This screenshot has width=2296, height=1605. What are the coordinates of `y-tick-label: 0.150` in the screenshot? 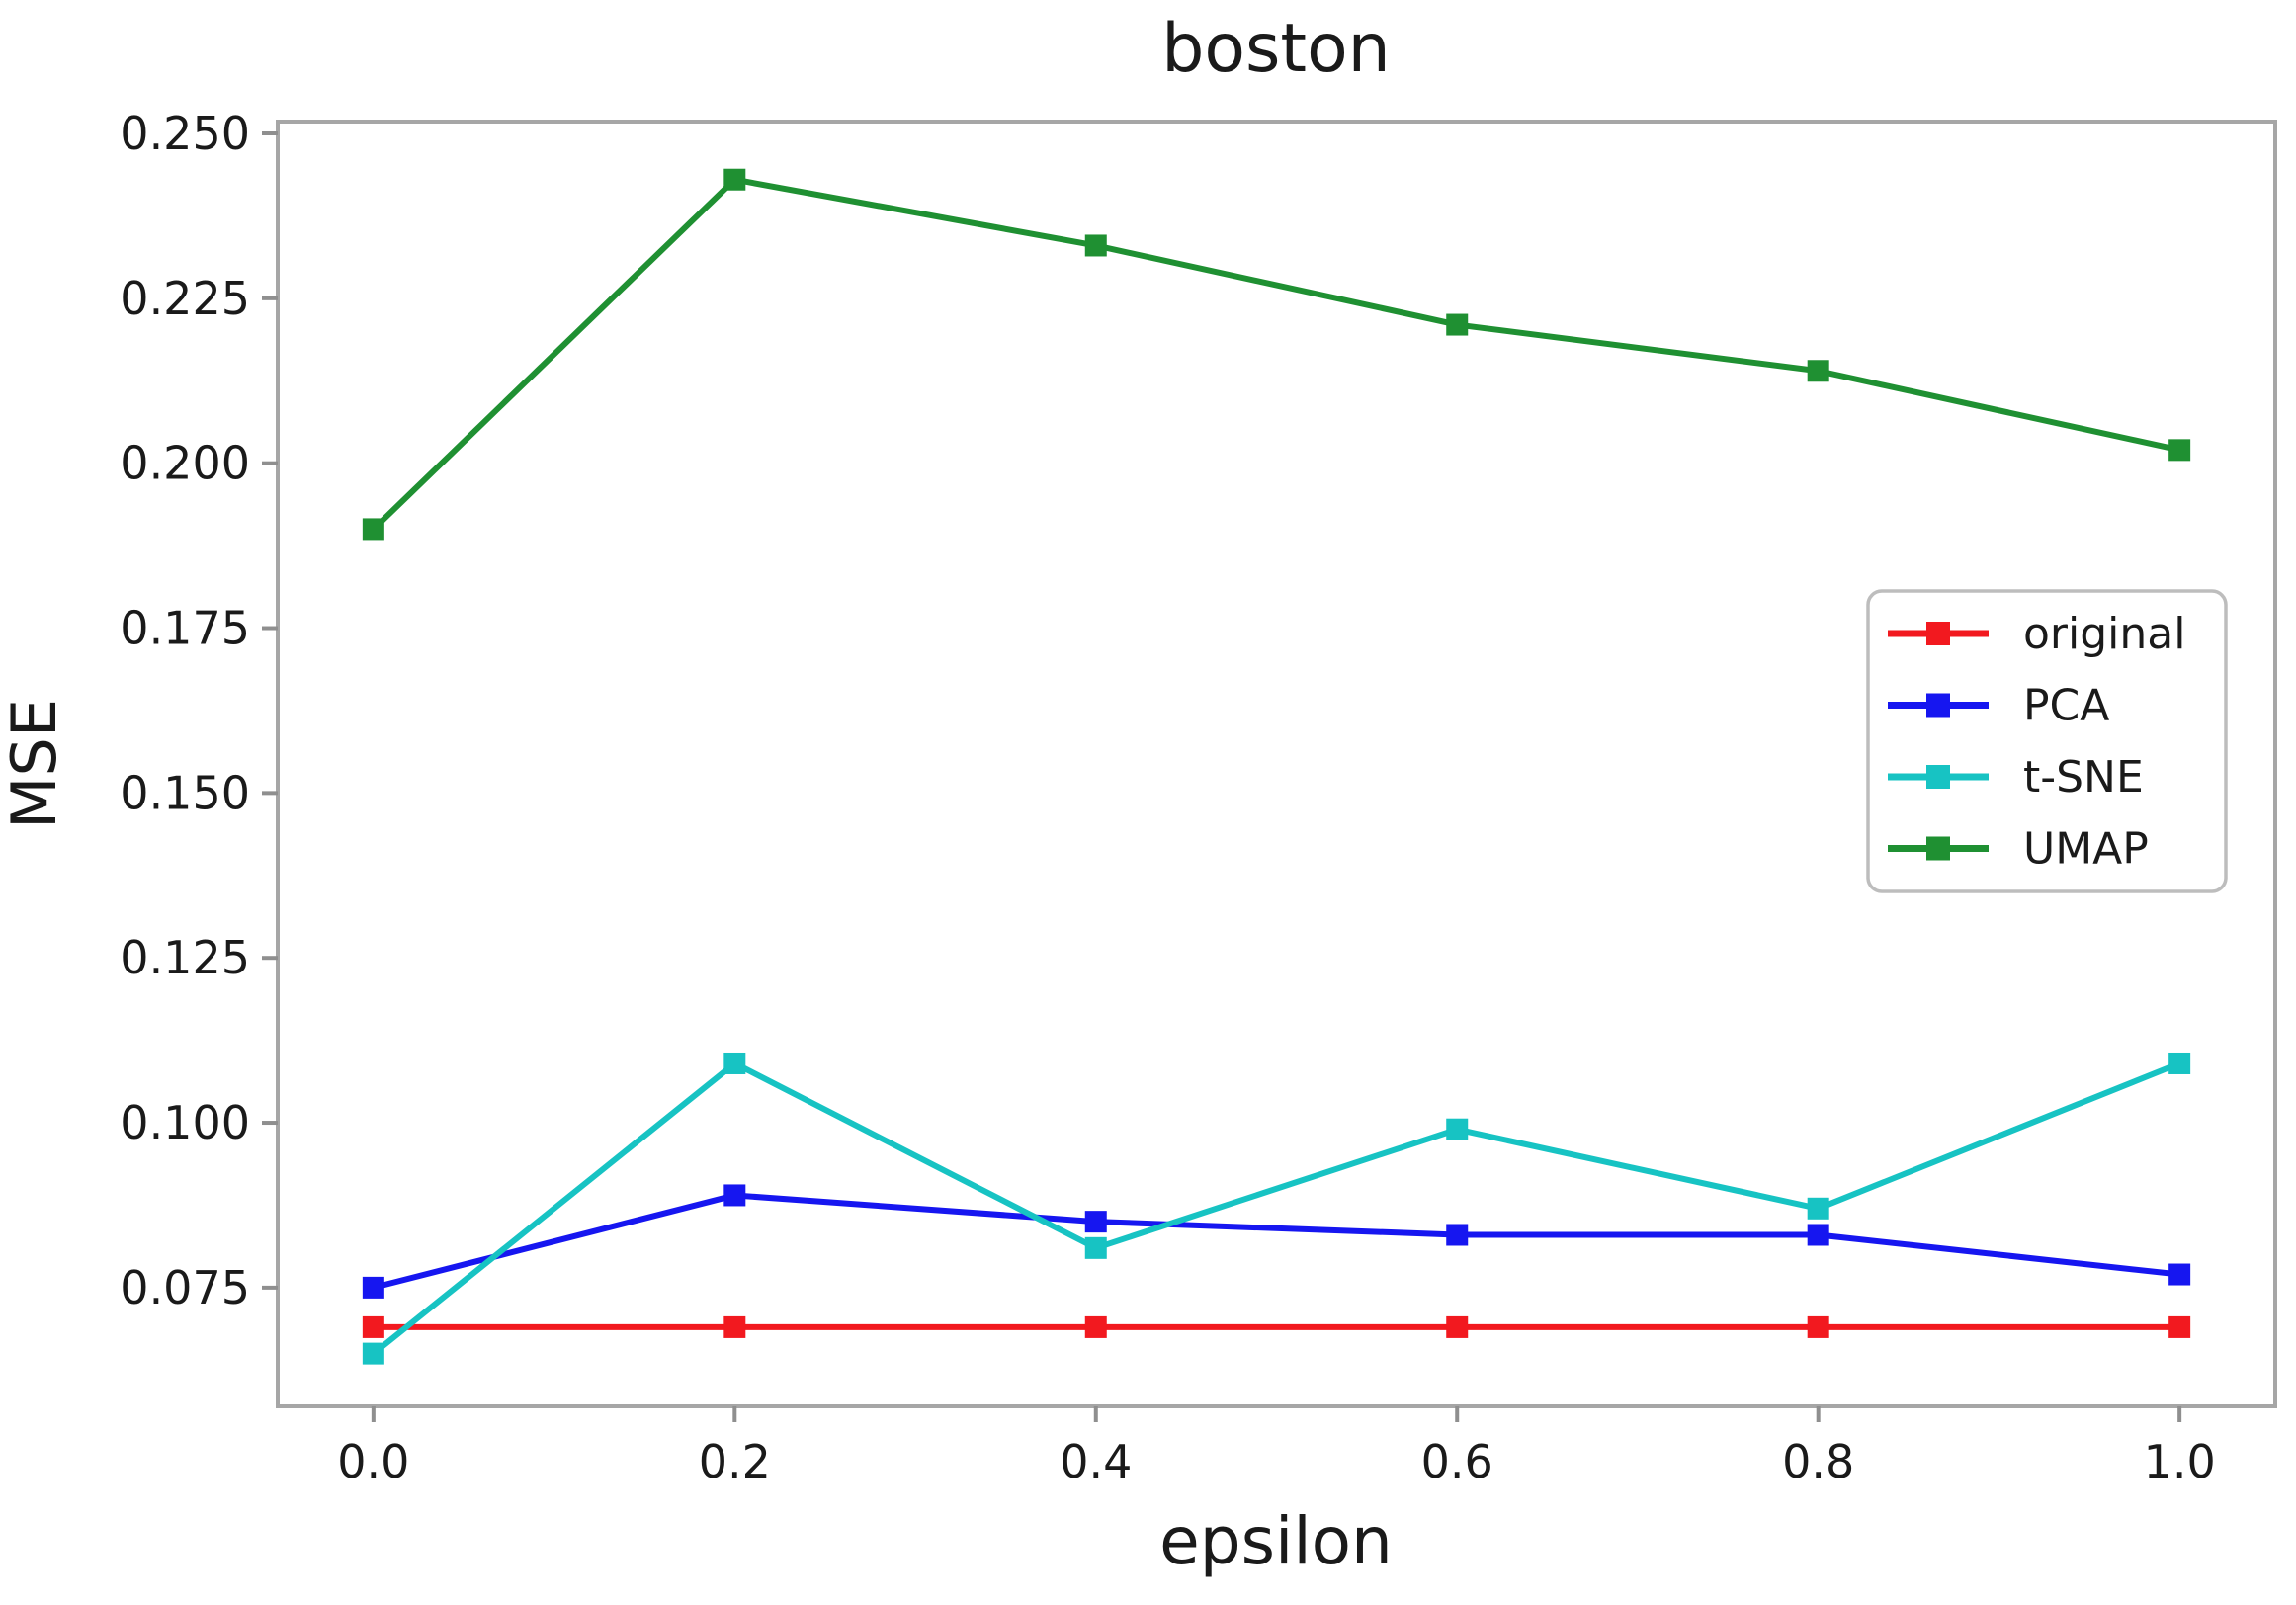 It's located at (185, 792).